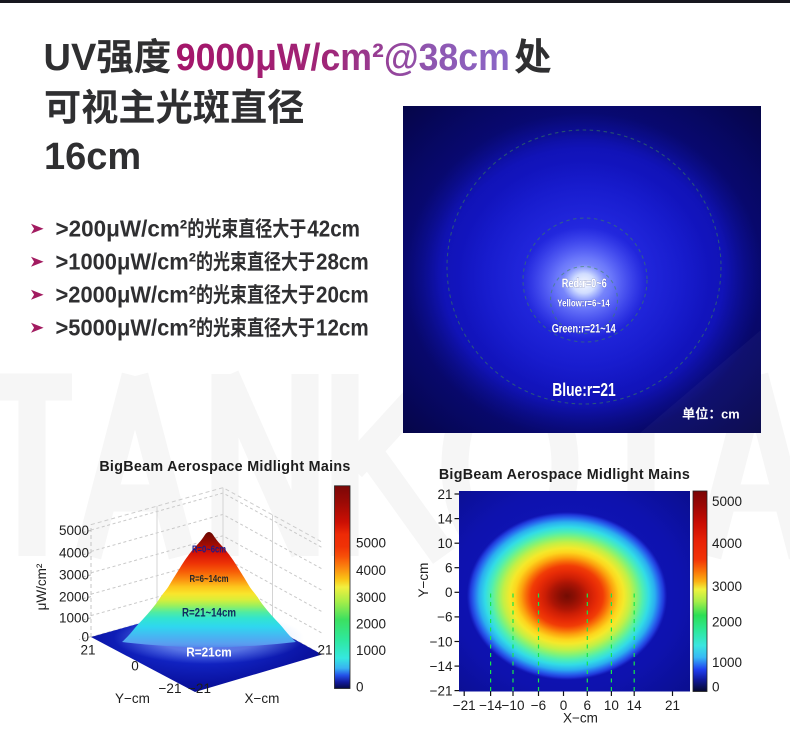 The height and width of the screenshot is (729, 790). What do you see at coordinates (209, 653) in the screenshot?
I see `svg-text: R=21cm` at bounding box center [209, 653].